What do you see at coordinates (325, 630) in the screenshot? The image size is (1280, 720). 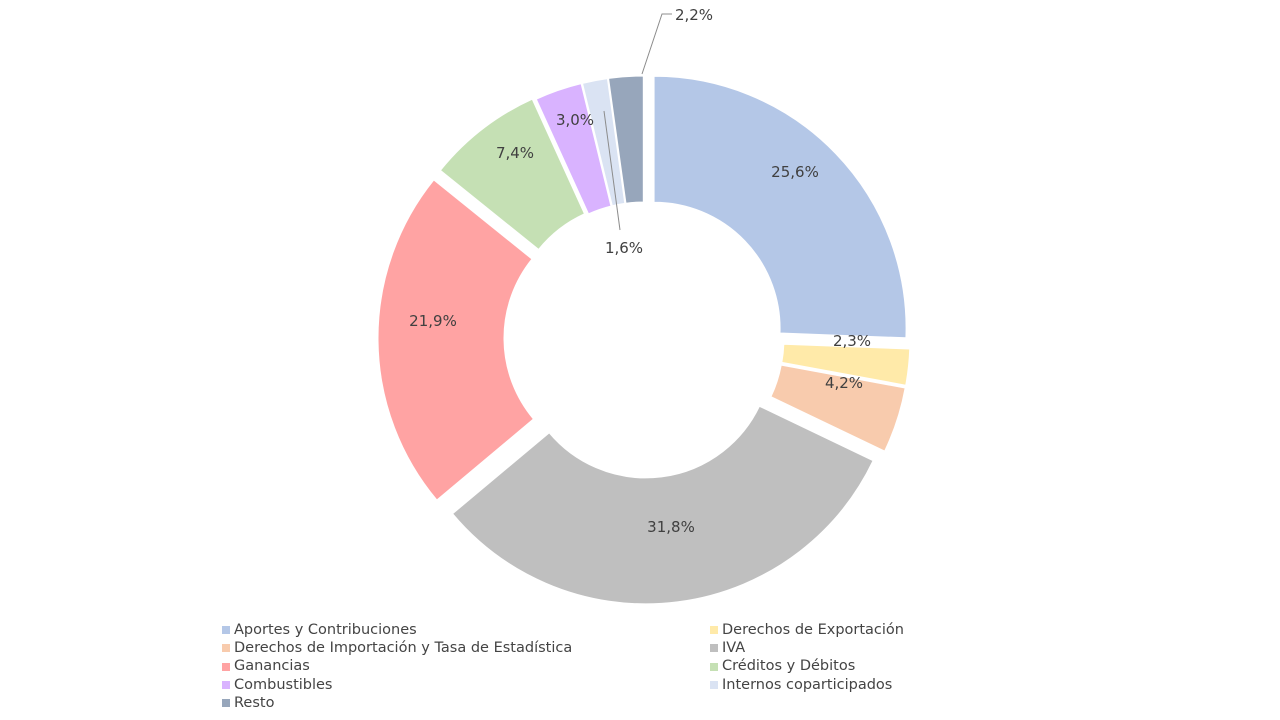 I see `legend-label: Aportes y Contribuciones` at bounding box center [325, 630].